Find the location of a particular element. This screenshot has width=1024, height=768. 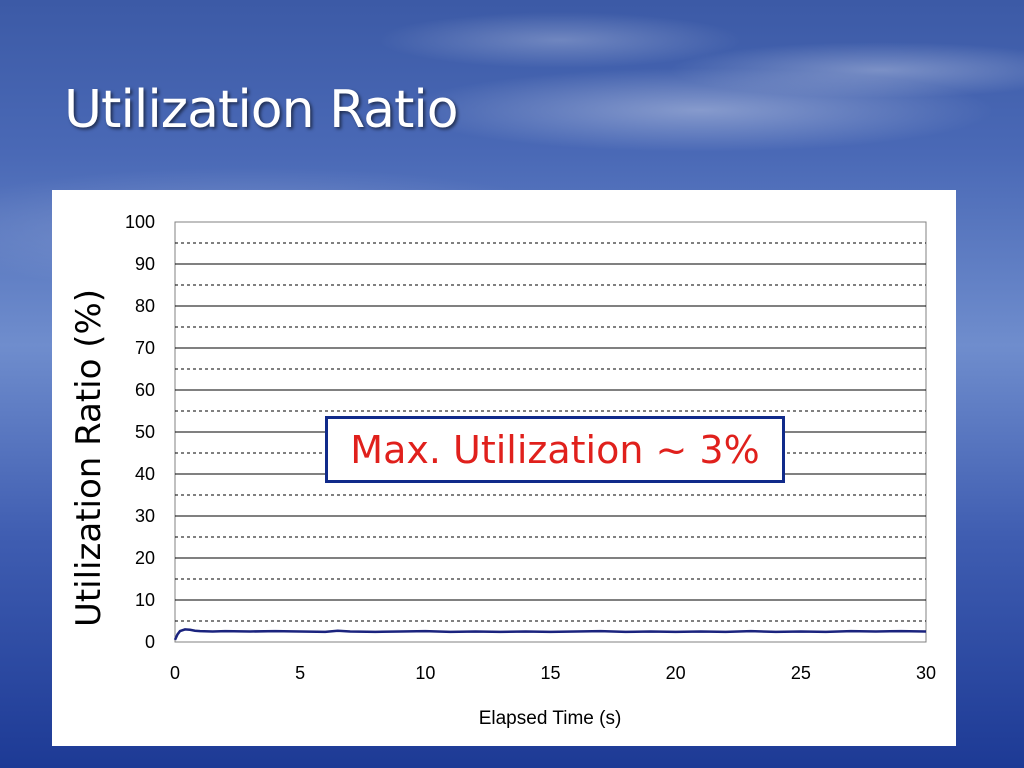

y-tick-label: 10 is located at coordinates (145, 600).